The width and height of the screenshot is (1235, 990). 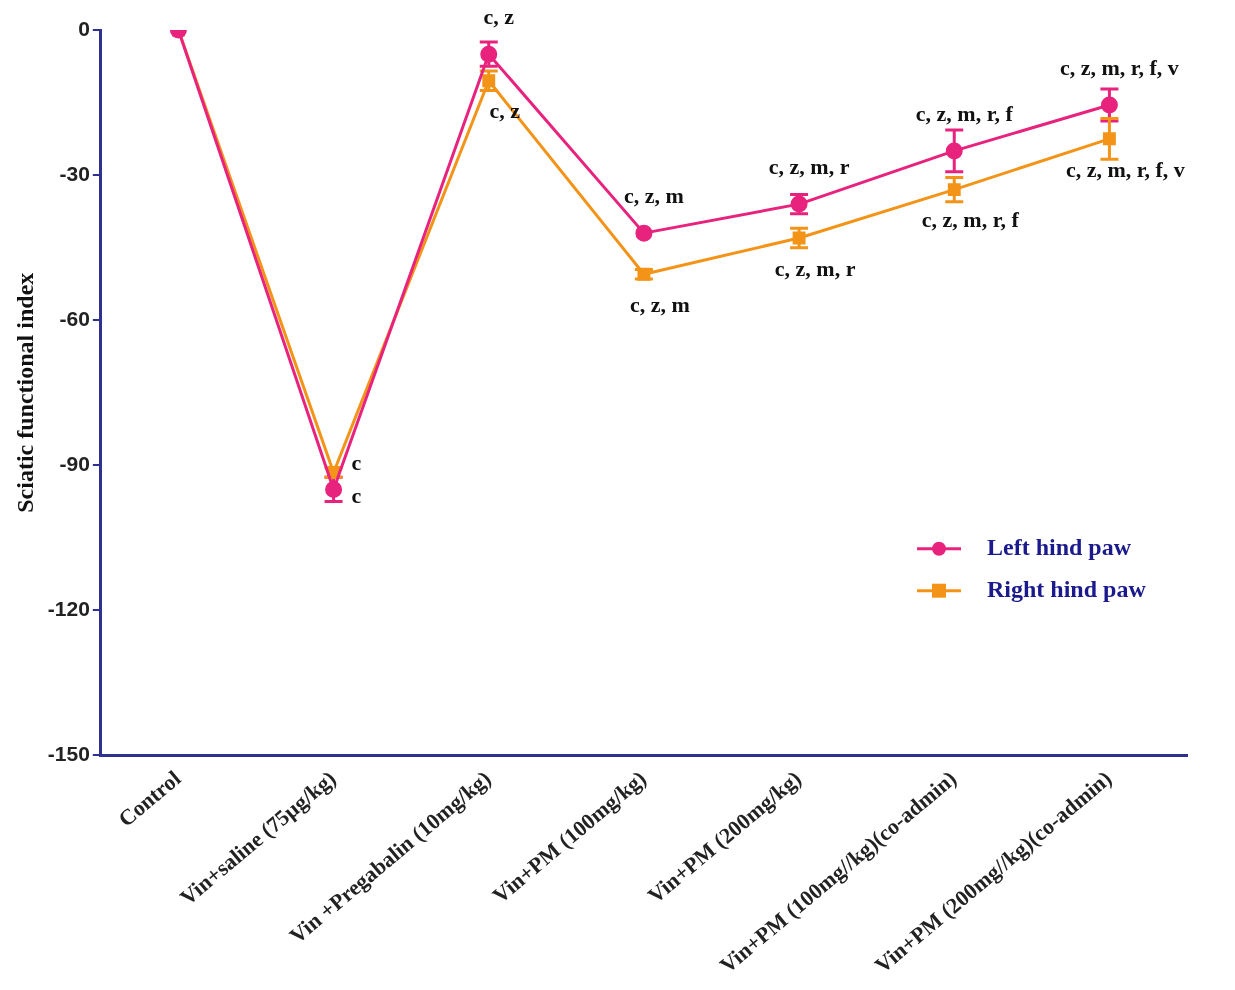 What do you see at coordinates (499, 16) in the screenshot?
I see `annotation: c, z` at bounding box center [499, 16].